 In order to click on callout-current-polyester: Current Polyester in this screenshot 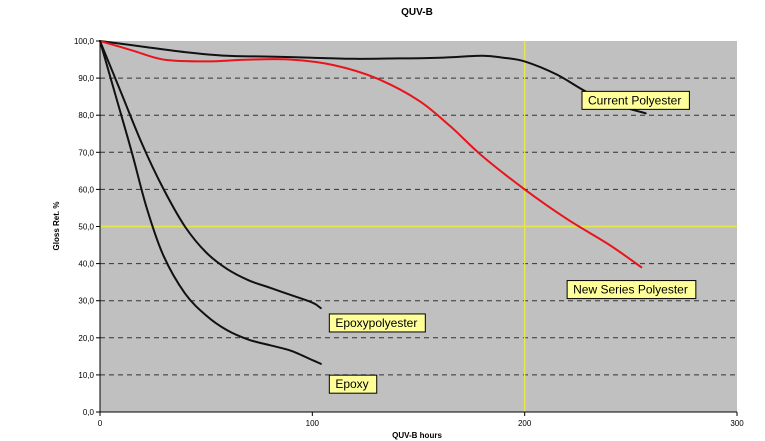, I will do `click(635, 100)`.